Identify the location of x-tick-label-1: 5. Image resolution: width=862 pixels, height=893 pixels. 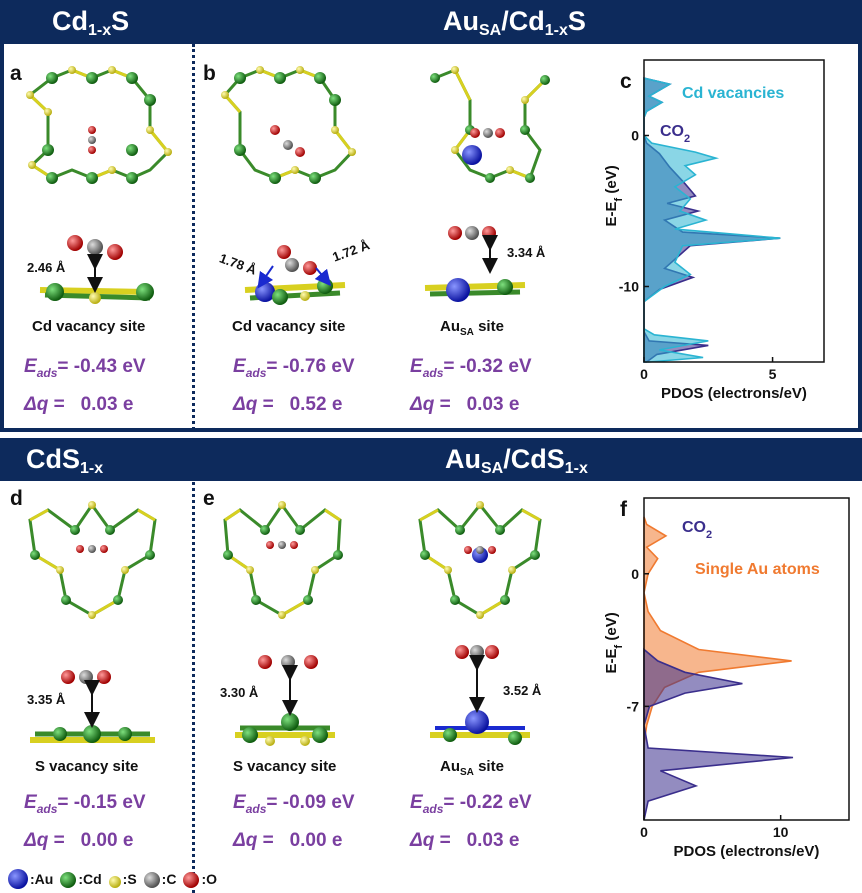
(773, 374).